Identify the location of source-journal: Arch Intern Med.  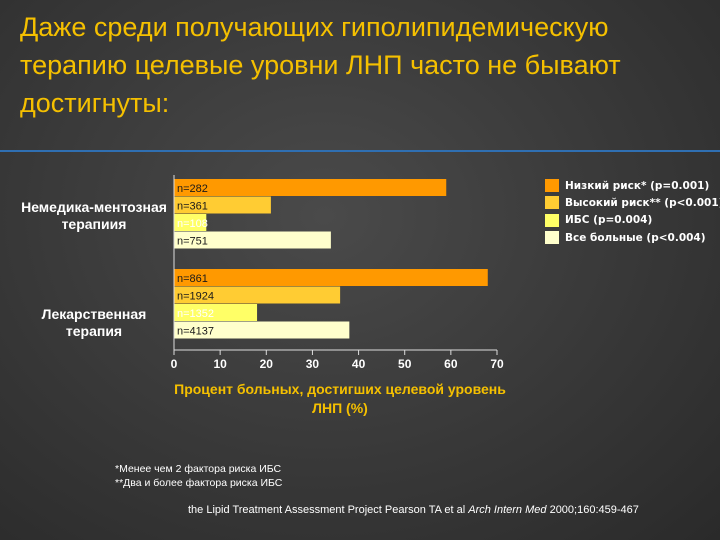
(507, 510).